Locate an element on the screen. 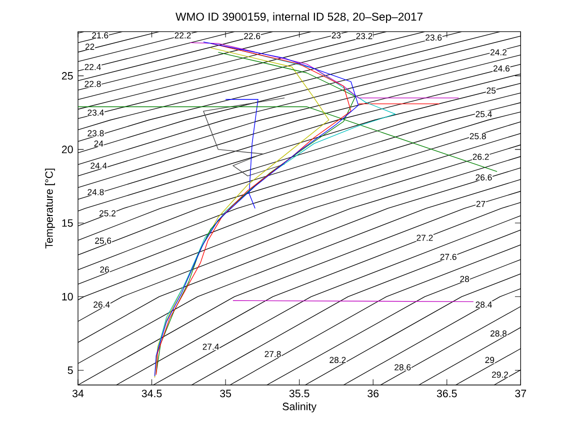 The image size is (576, 432). annotation: 28.4 is located at coordinates (484, 305).